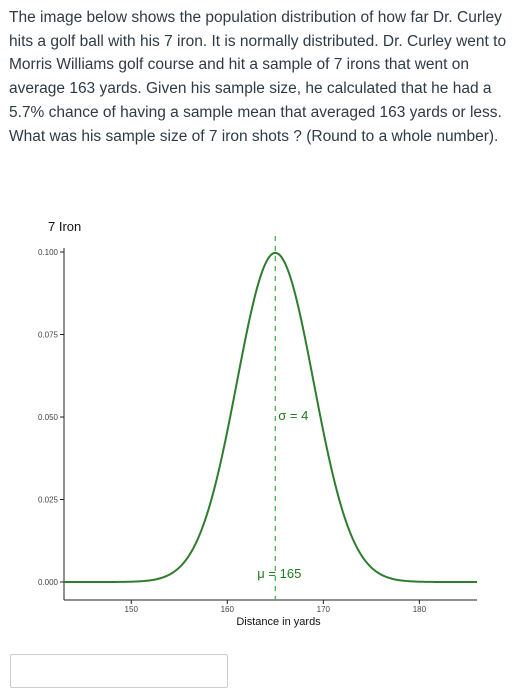 The image size is (521, 700). I want to click on y-axis: 0.000 0.025 0.050 0.075 0.100, so click(51, 424).